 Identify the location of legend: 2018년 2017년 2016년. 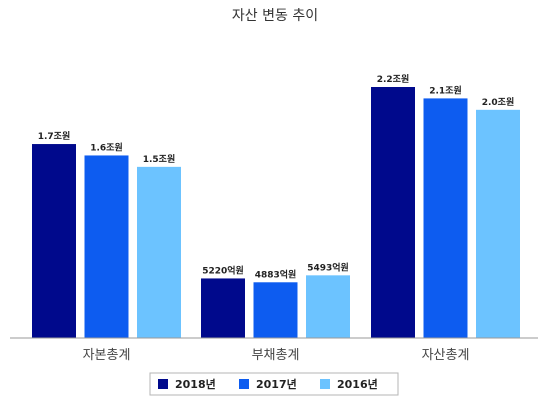
(274, 384).